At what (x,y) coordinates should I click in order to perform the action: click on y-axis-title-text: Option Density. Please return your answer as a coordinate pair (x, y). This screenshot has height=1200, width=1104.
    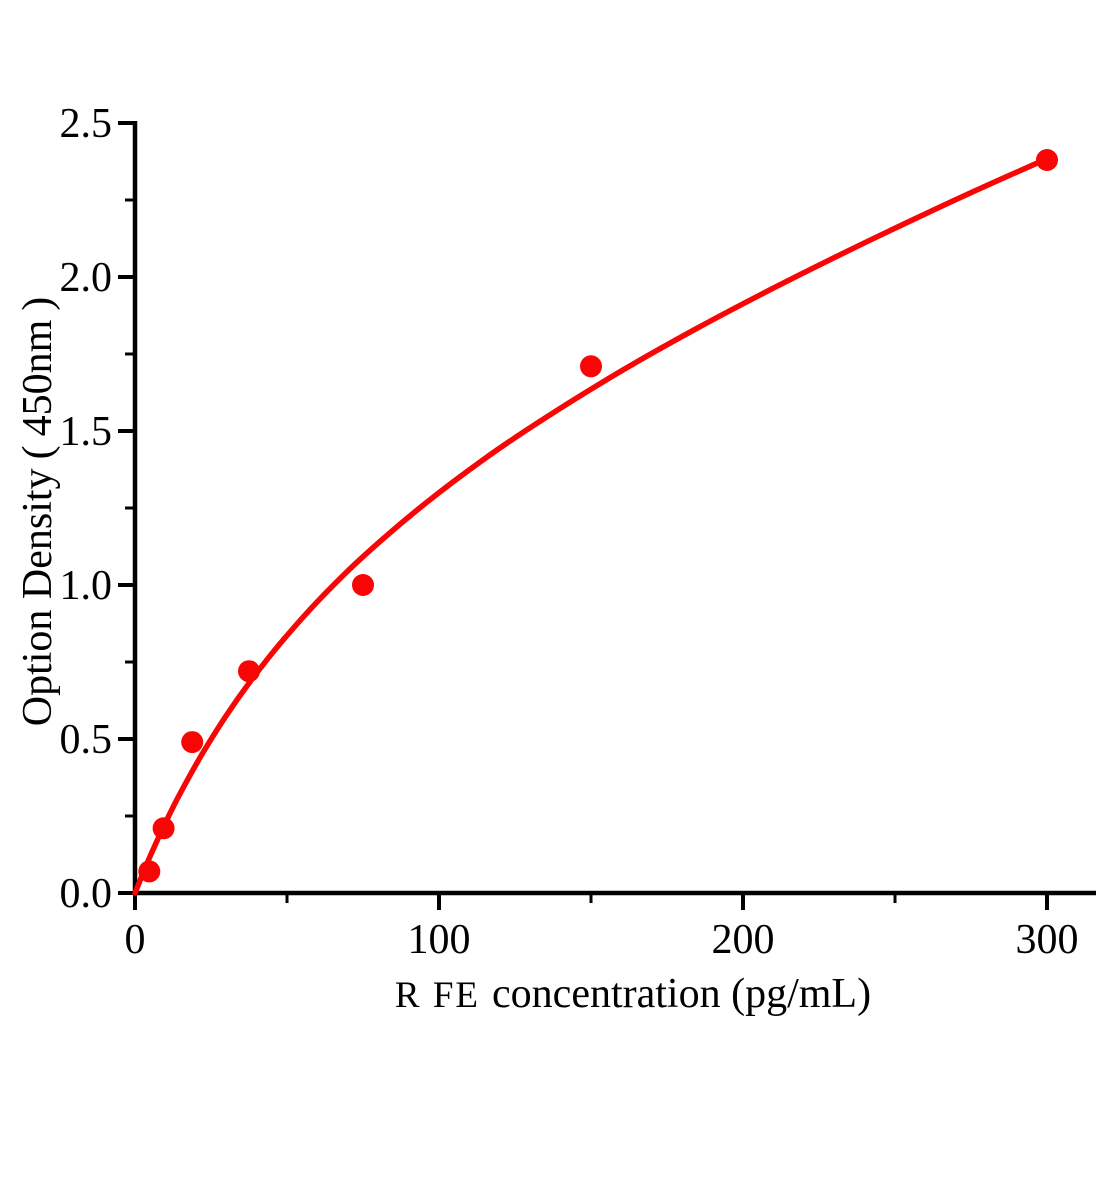
    Looking at the image, I should click on (38, 597).